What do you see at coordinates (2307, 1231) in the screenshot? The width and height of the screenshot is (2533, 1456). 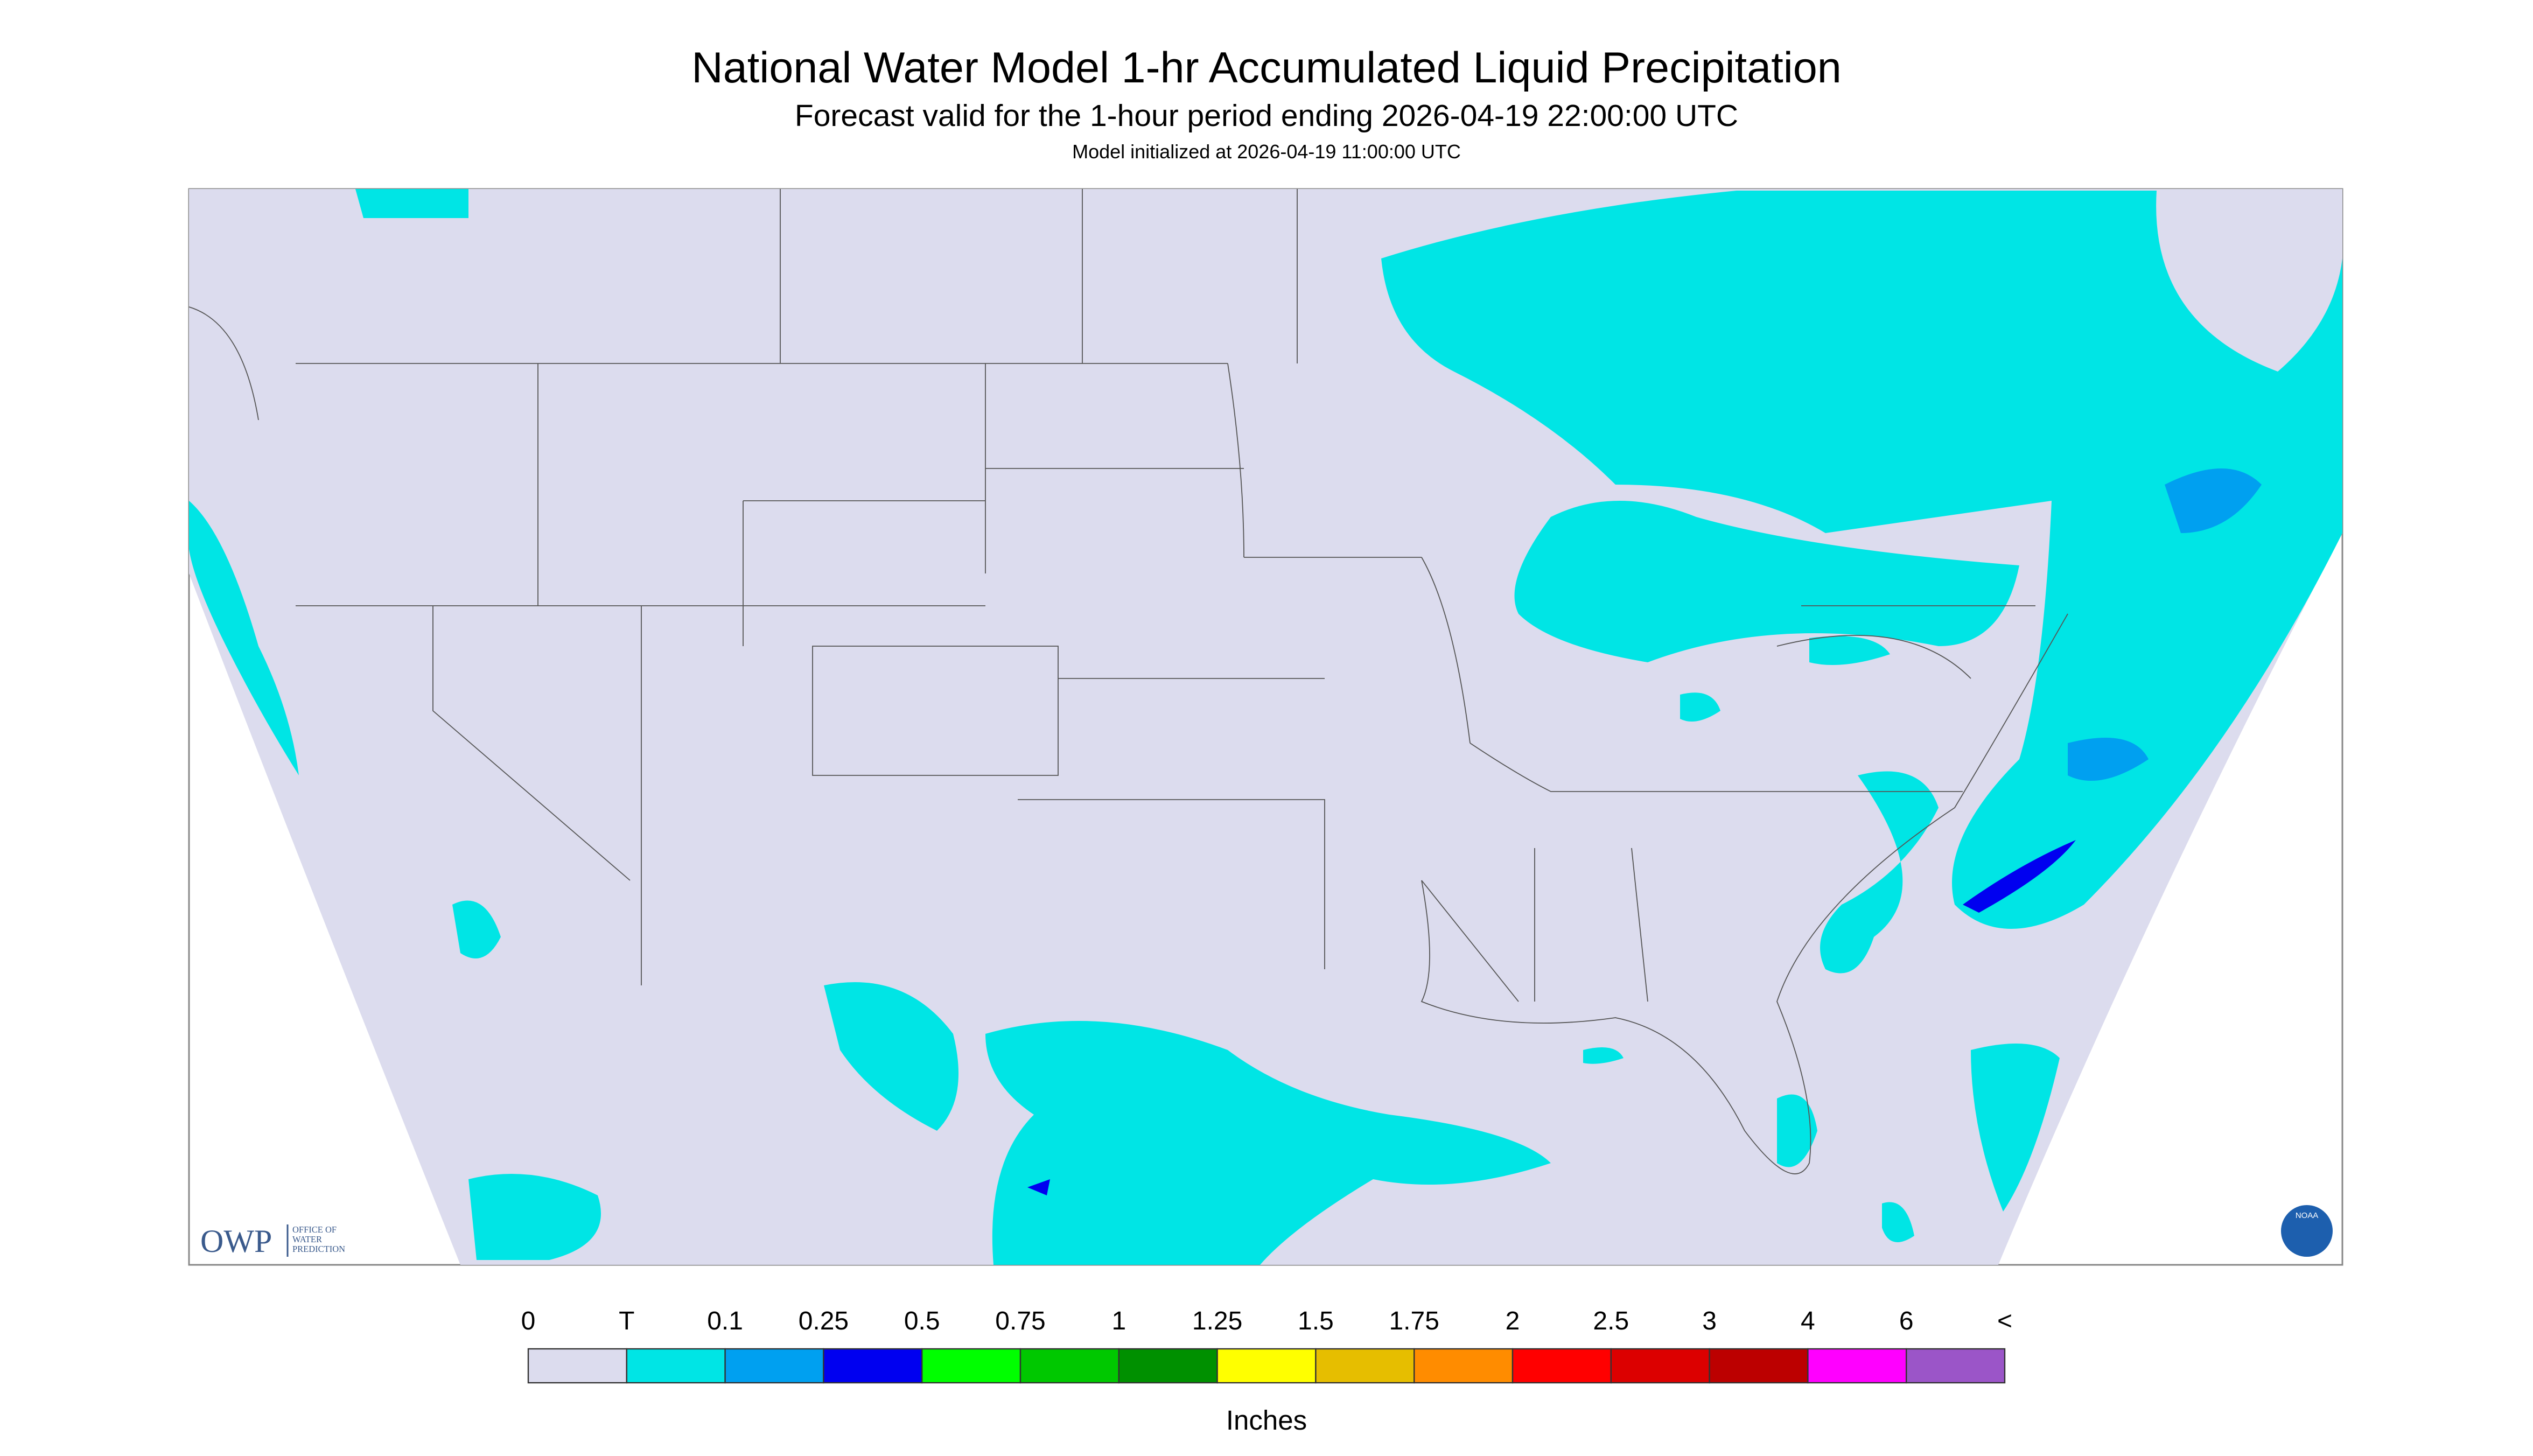 I see `noaa-logo` at bounding box center [2307, 1231].